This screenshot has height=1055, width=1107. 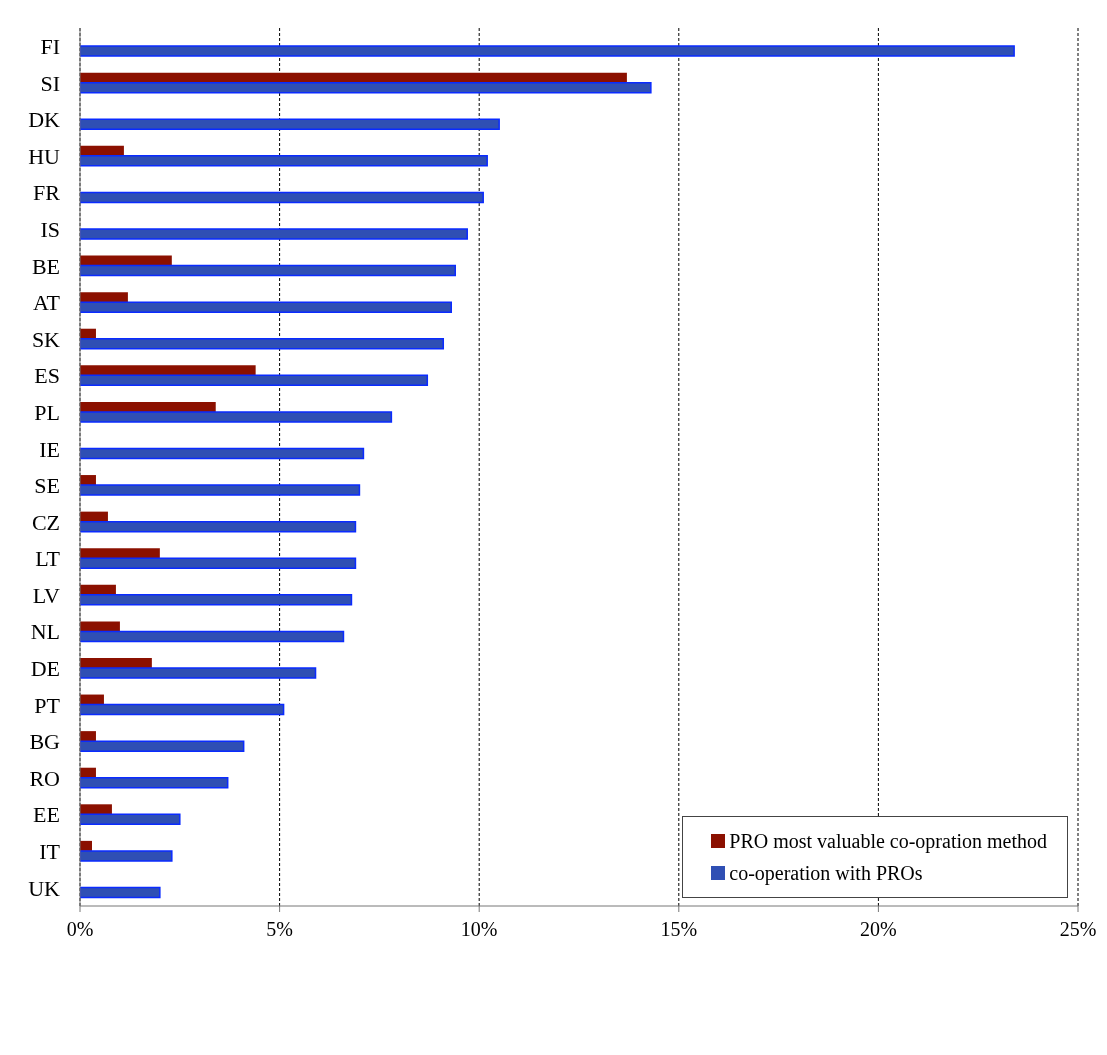 I want to click on y-tick-label: BE, so click(x=45, y=266).